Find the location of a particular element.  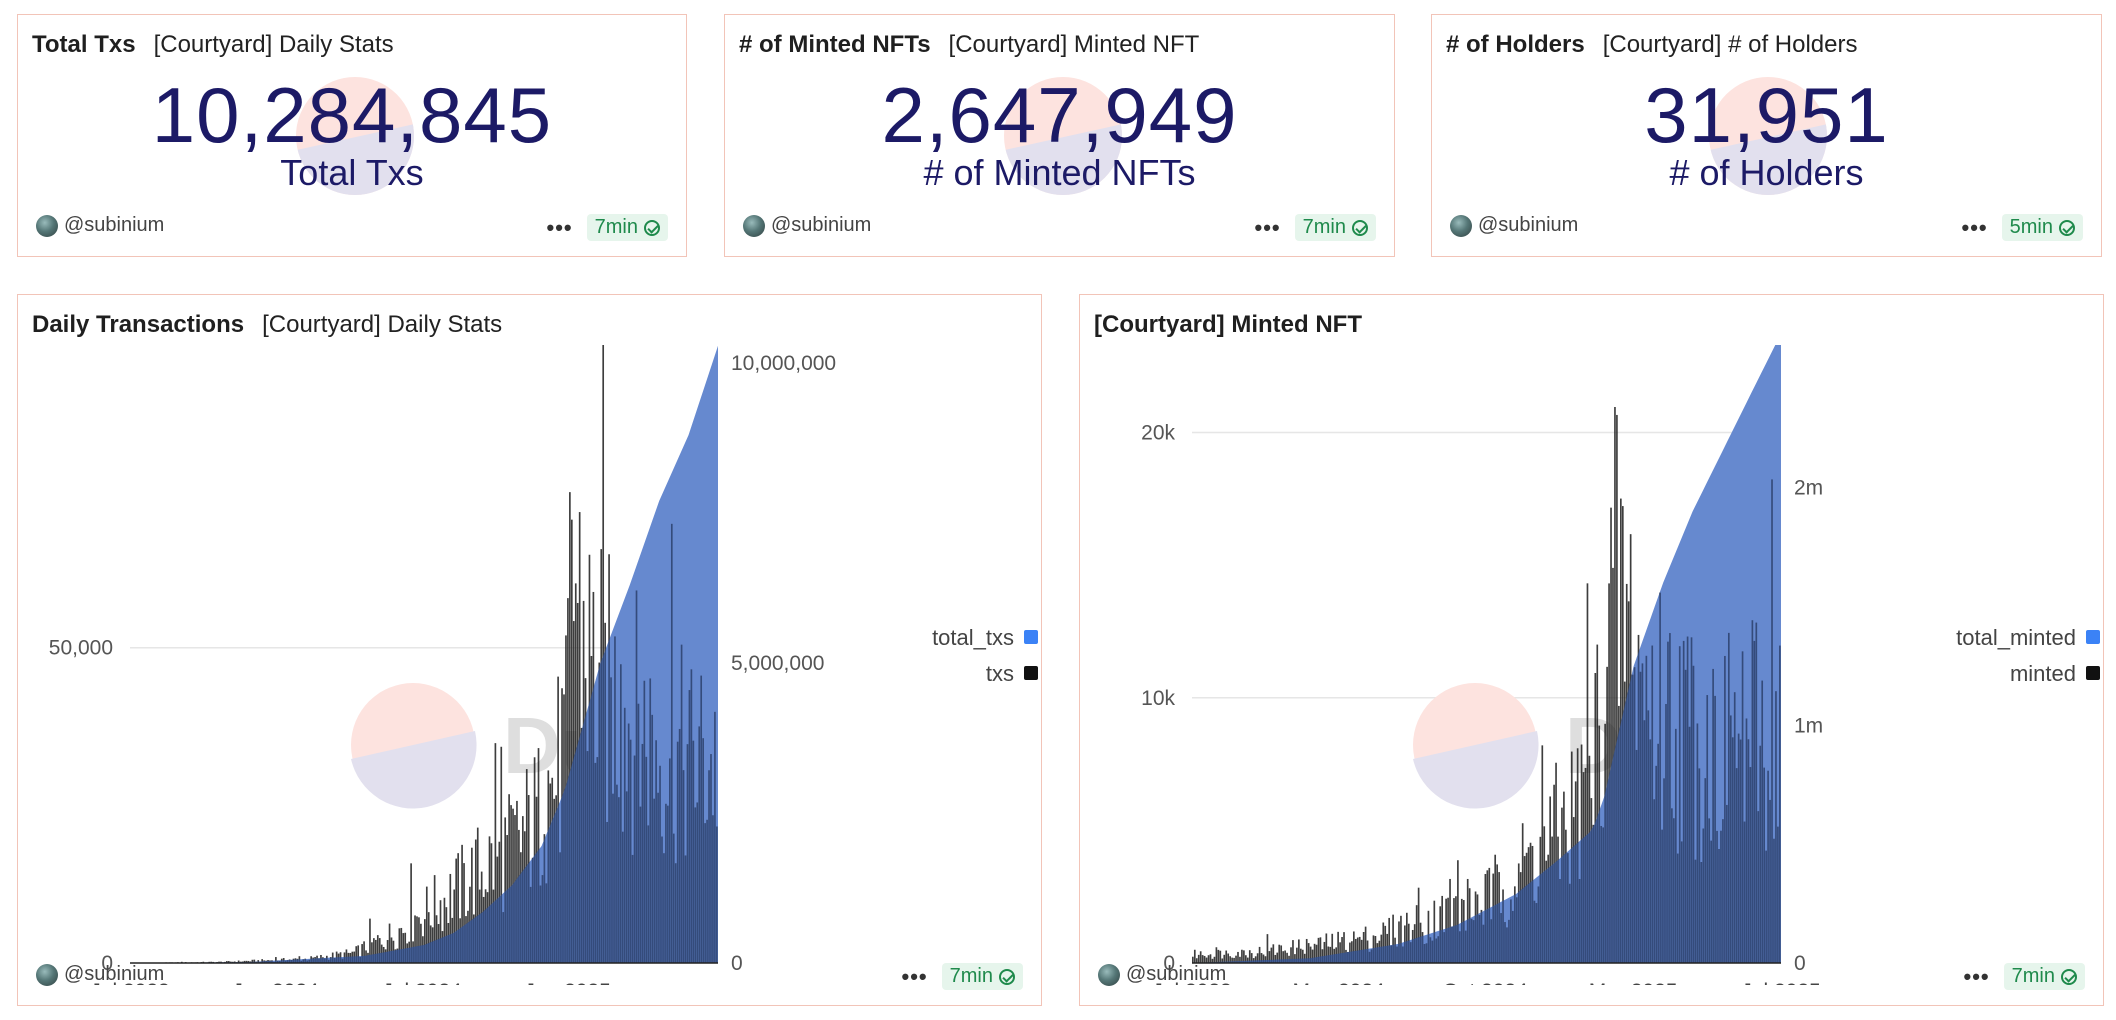

y-tick-label-right: 0 is located at coordinates (1800, 963).